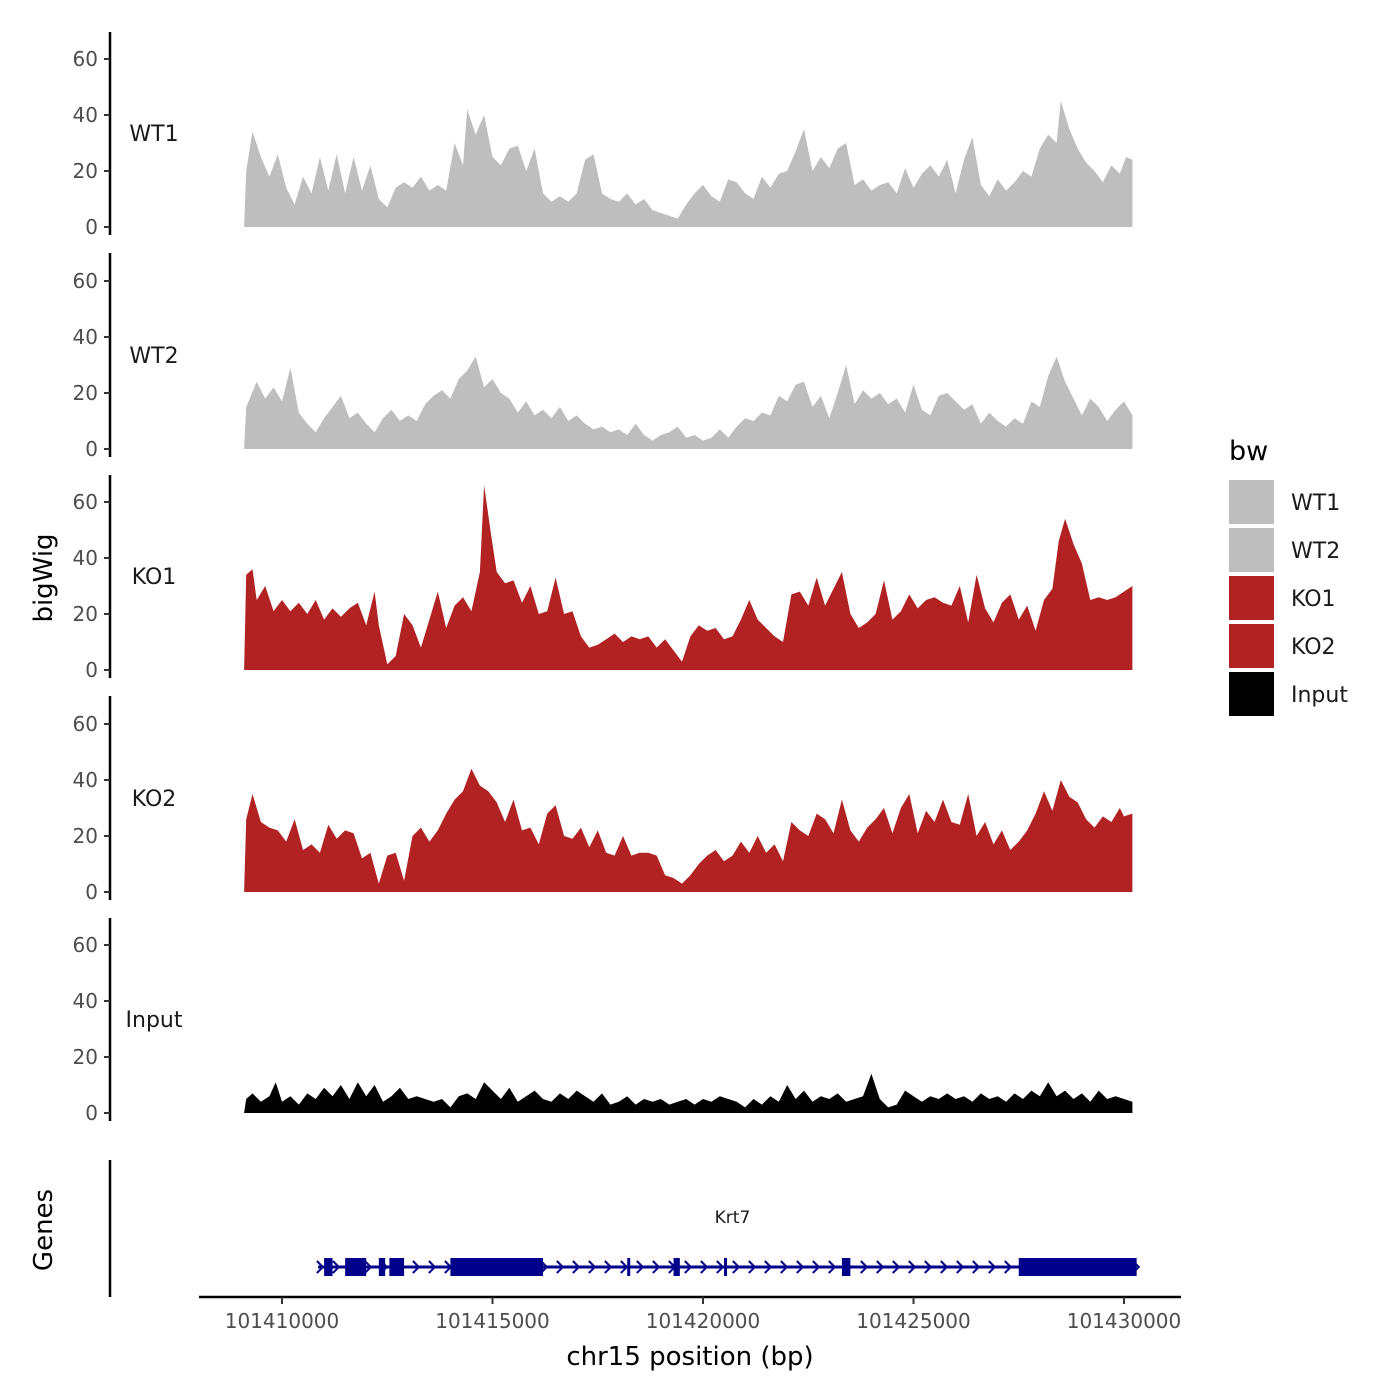 The height and width of the screenshot is (1400, 1400). Describe the element at coordinates (703, 1321) in the screenshot. I see `x-tick-label: 101420000` at that location.